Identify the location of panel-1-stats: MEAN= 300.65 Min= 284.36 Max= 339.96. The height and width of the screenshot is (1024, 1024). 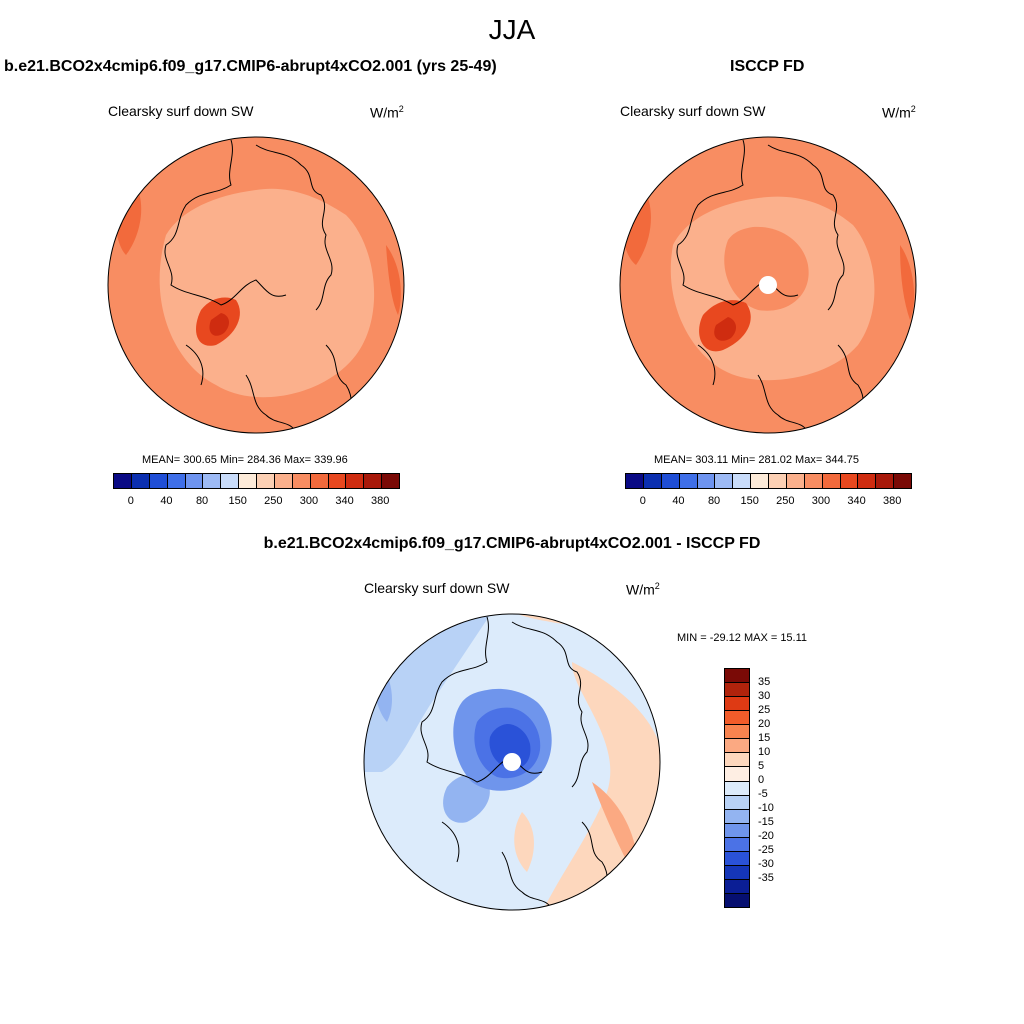
(245, 460).